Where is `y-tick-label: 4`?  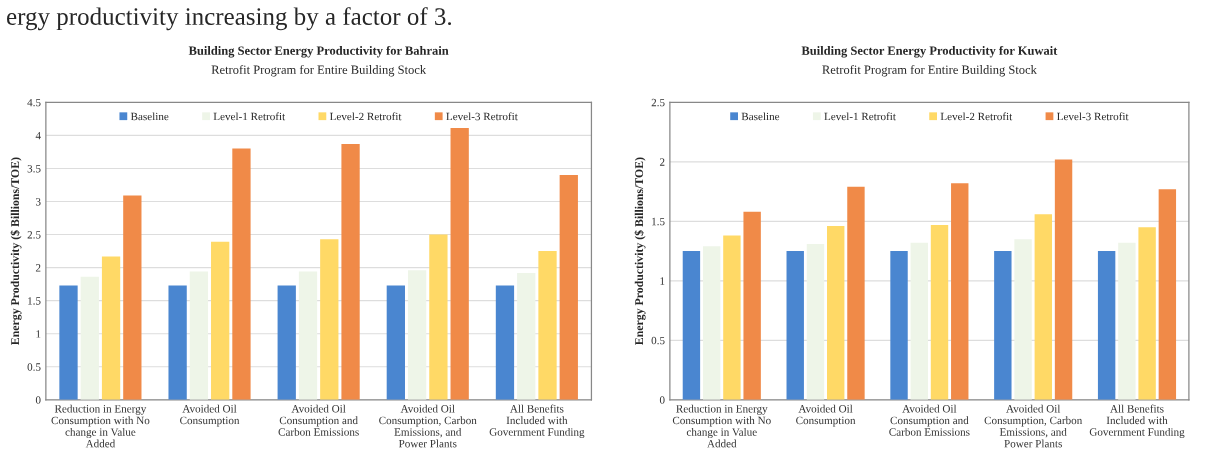
y-tick-label: 4 is located at coordinates (38, 135).